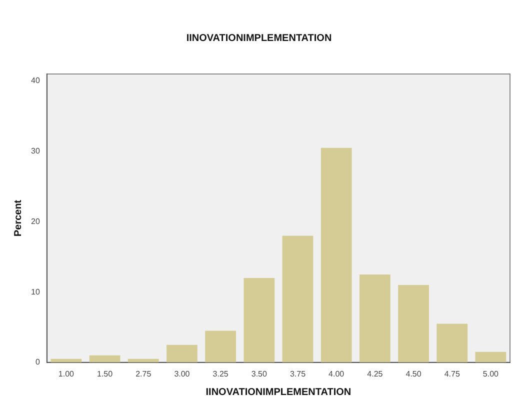  I want to click on x-tick-label: 4.25, so click(375, 373).